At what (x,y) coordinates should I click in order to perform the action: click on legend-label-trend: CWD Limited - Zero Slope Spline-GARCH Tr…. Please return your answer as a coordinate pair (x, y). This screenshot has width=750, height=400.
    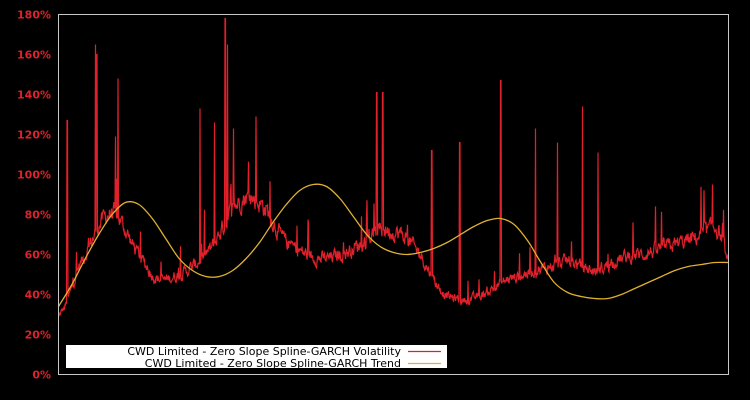
    Looking at the image, I should click on (273, 363).